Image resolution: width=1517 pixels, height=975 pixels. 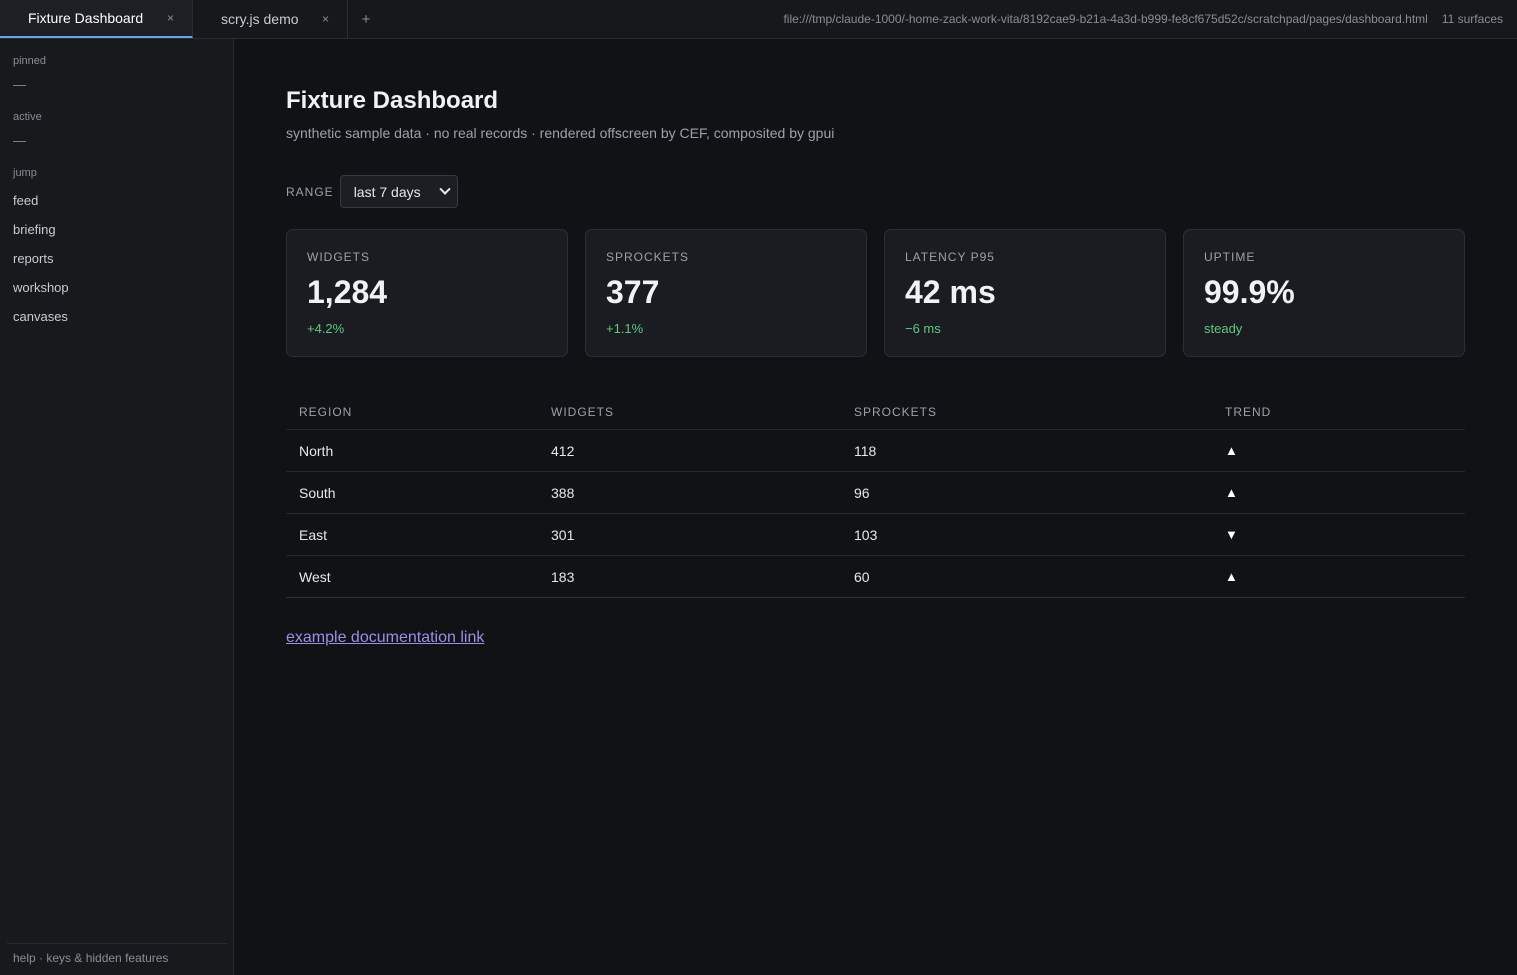 What do you see at coordinates (875, 577) in the screenshot?
I see `table-row: West 183 60 ▲` at bounding box center [875, 577].